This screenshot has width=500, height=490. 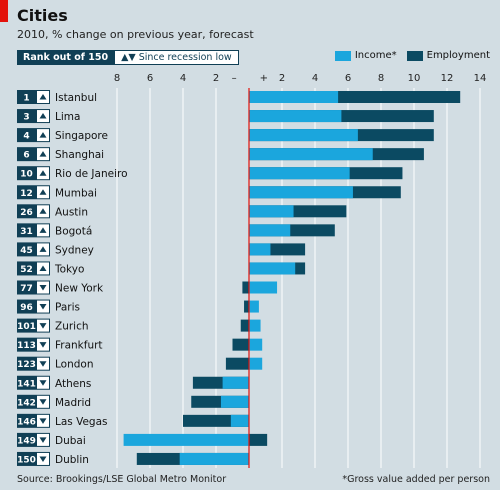 I want to click on x-tick-label: 10, so click(x=414, y=78).